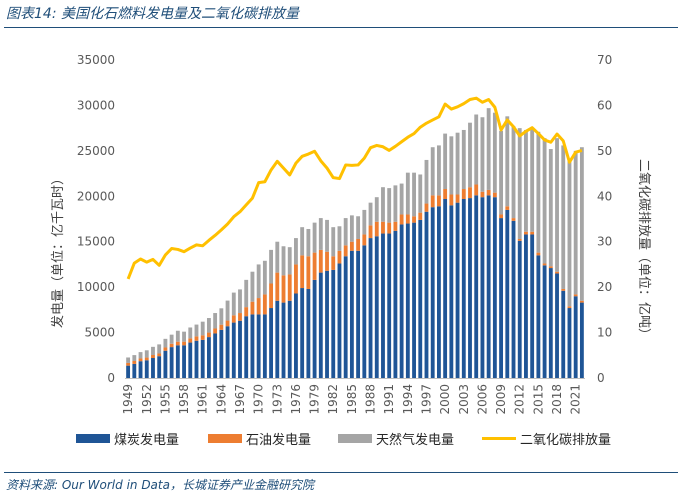  What do you see at coordinates (520, 399) in the screenshot?
I see `x-tick-label: 2012` at bounding box center [520, 399].